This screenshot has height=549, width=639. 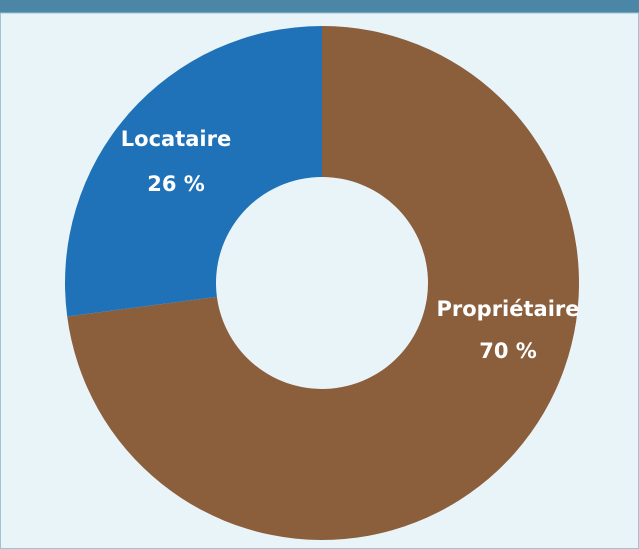 I want to click on top-bar, so click(x=319, y=6).